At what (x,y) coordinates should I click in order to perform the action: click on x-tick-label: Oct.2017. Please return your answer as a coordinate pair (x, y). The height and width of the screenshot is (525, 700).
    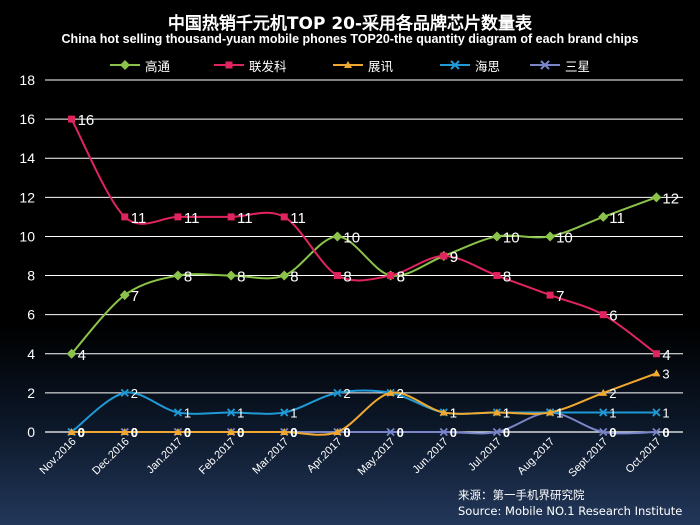
    Looking at the image, I should click on (643, 456).